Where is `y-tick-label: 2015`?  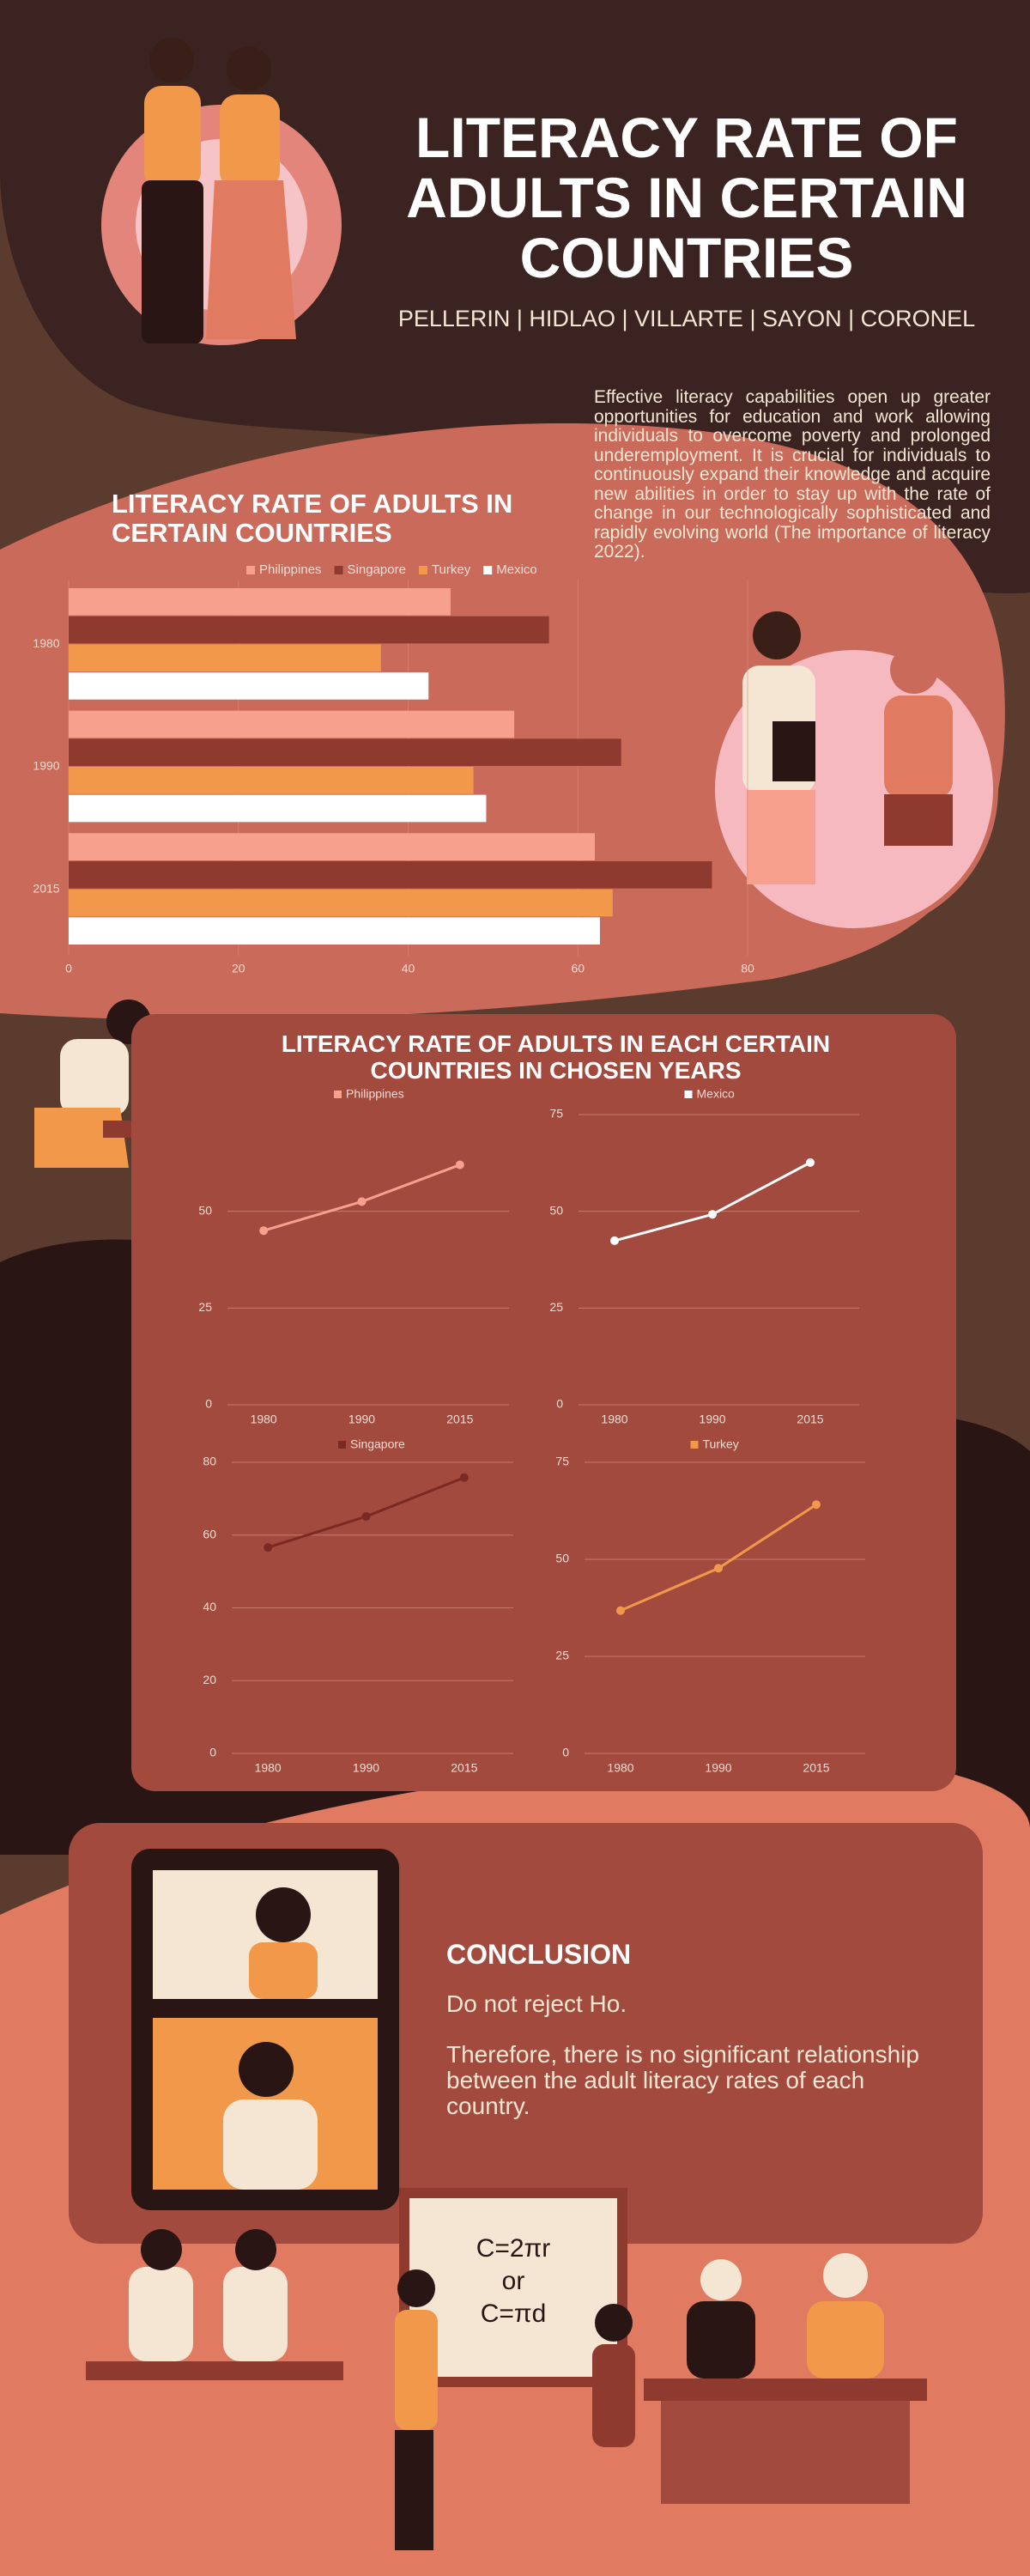 y-tick-label: 2015 is located at coordinates (46, 888).